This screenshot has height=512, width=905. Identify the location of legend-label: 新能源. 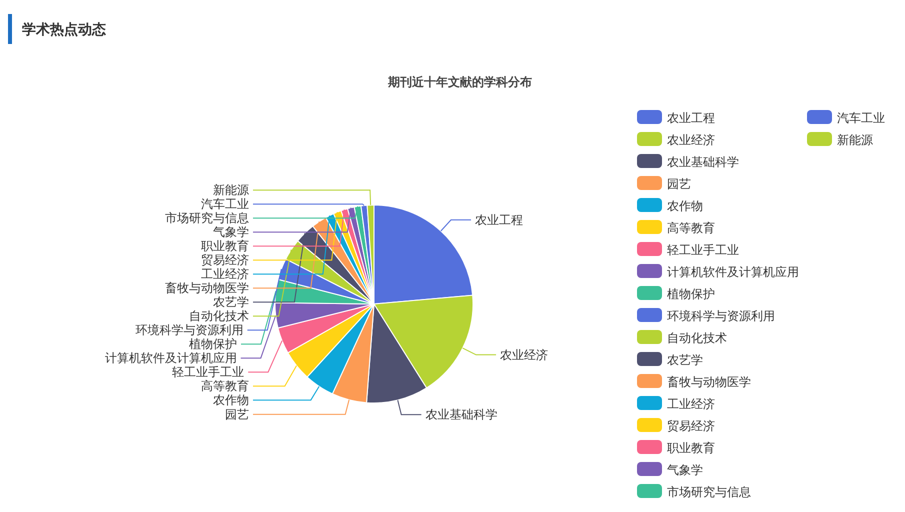
(855, 140).